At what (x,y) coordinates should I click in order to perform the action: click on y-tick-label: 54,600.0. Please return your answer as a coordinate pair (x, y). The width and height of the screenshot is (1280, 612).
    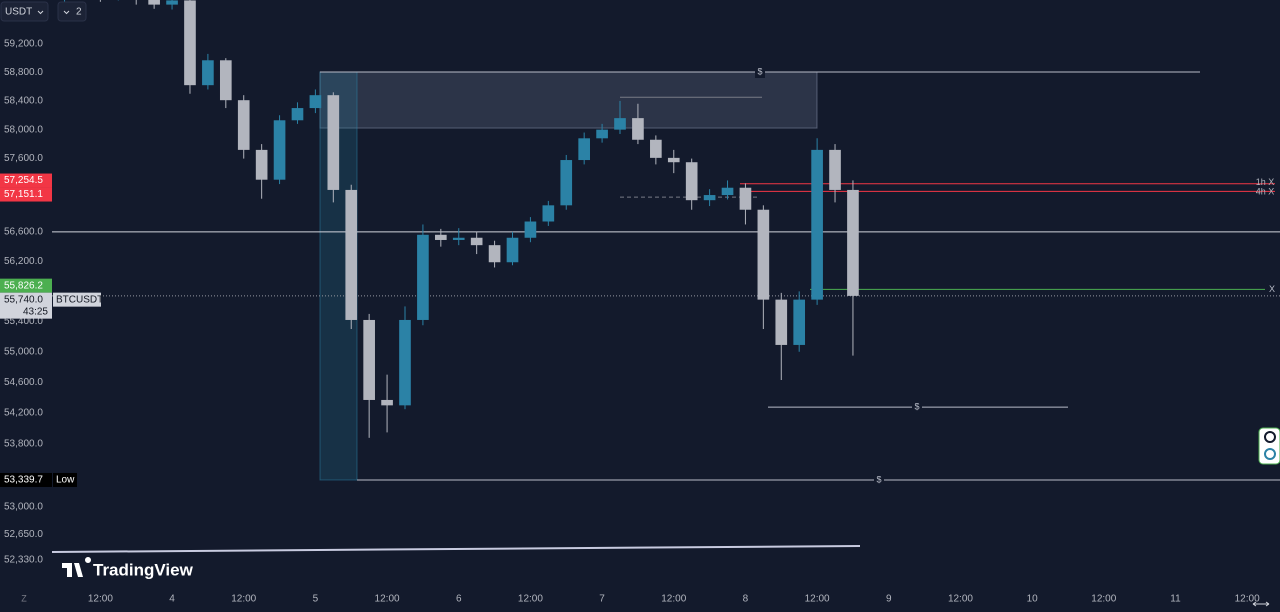
    Looking at the image, I should click on (23, 382).